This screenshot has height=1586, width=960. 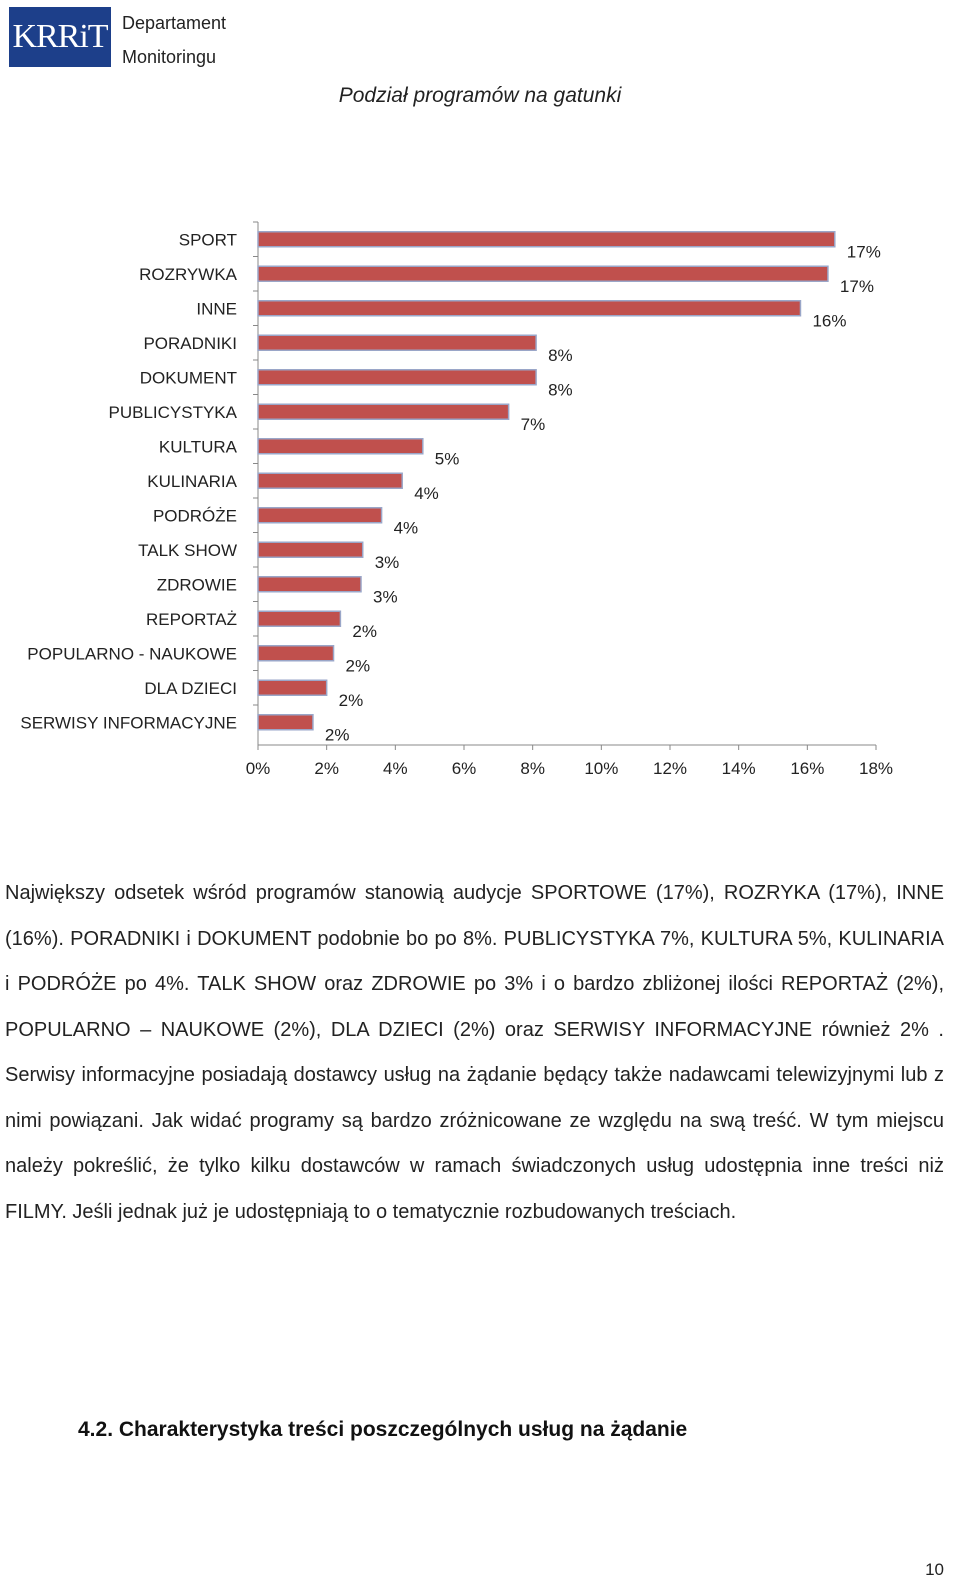 What do you see at coordinates (208, 239) in the screenshot?
I see `category-label: SPORT` at bounding box center [208, 239].